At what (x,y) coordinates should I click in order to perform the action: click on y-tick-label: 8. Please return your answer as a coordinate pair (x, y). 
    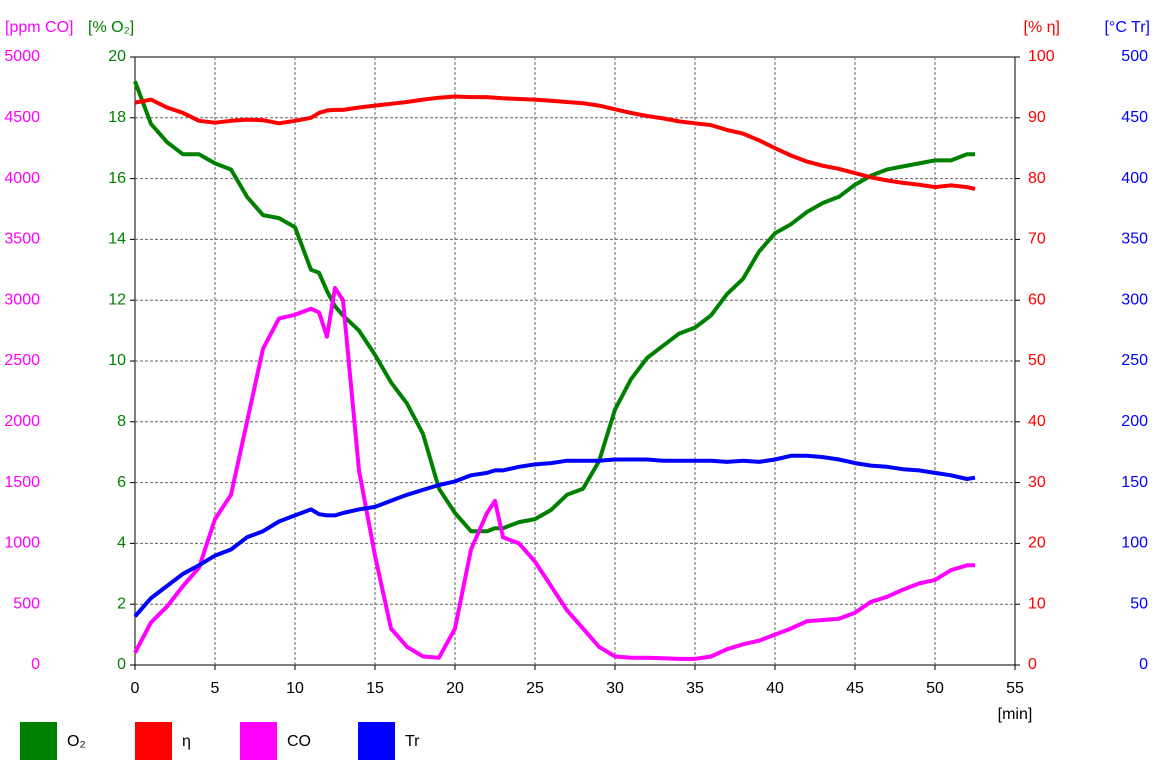
    Looking at the image, I should click on (121, 421).